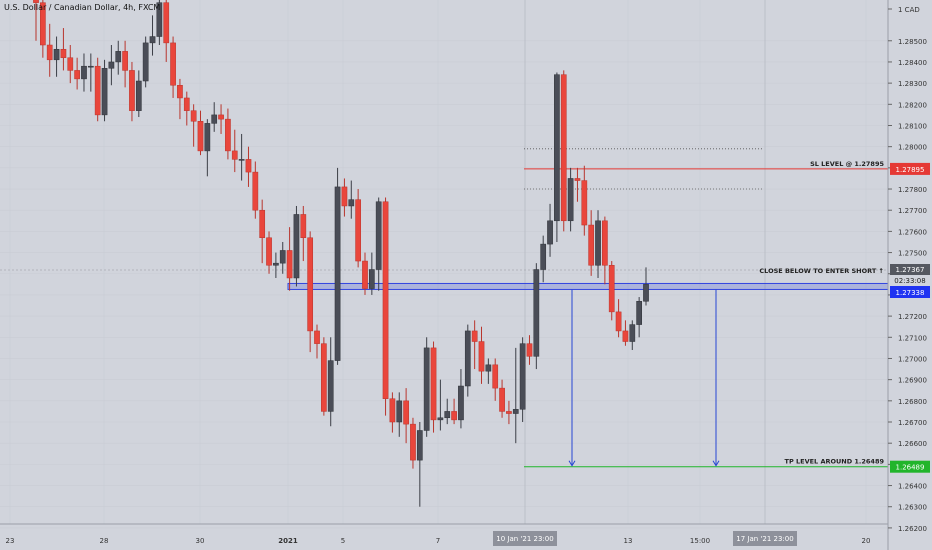 Image resolution: width=932 pixels, height=550 pixels. I want to click on x-highlight-box, so click(525, 538).